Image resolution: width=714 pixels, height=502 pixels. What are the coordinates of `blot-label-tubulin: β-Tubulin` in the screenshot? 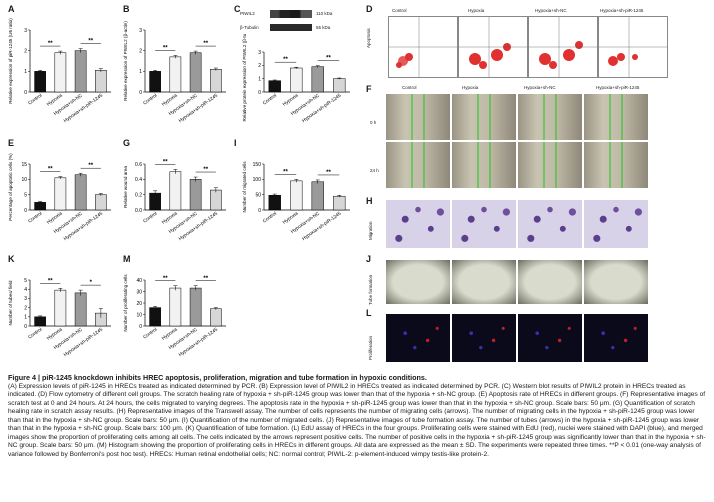 It's located at (249, 27).